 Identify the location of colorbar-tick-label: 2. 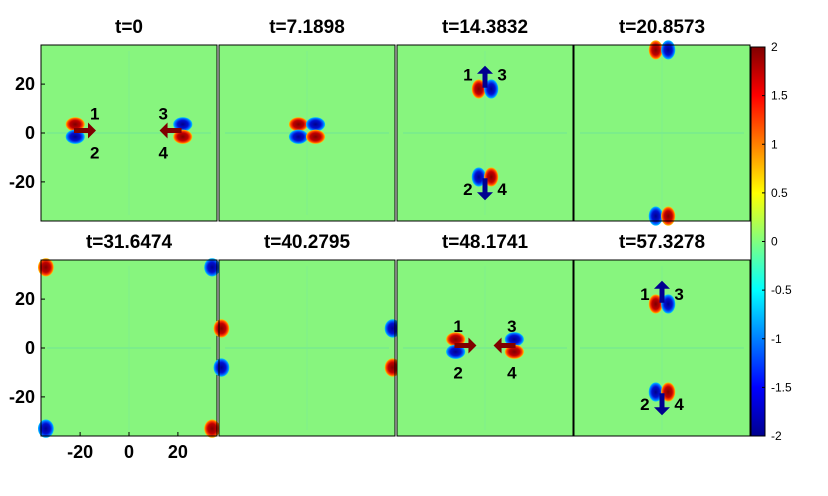
(774, 47).